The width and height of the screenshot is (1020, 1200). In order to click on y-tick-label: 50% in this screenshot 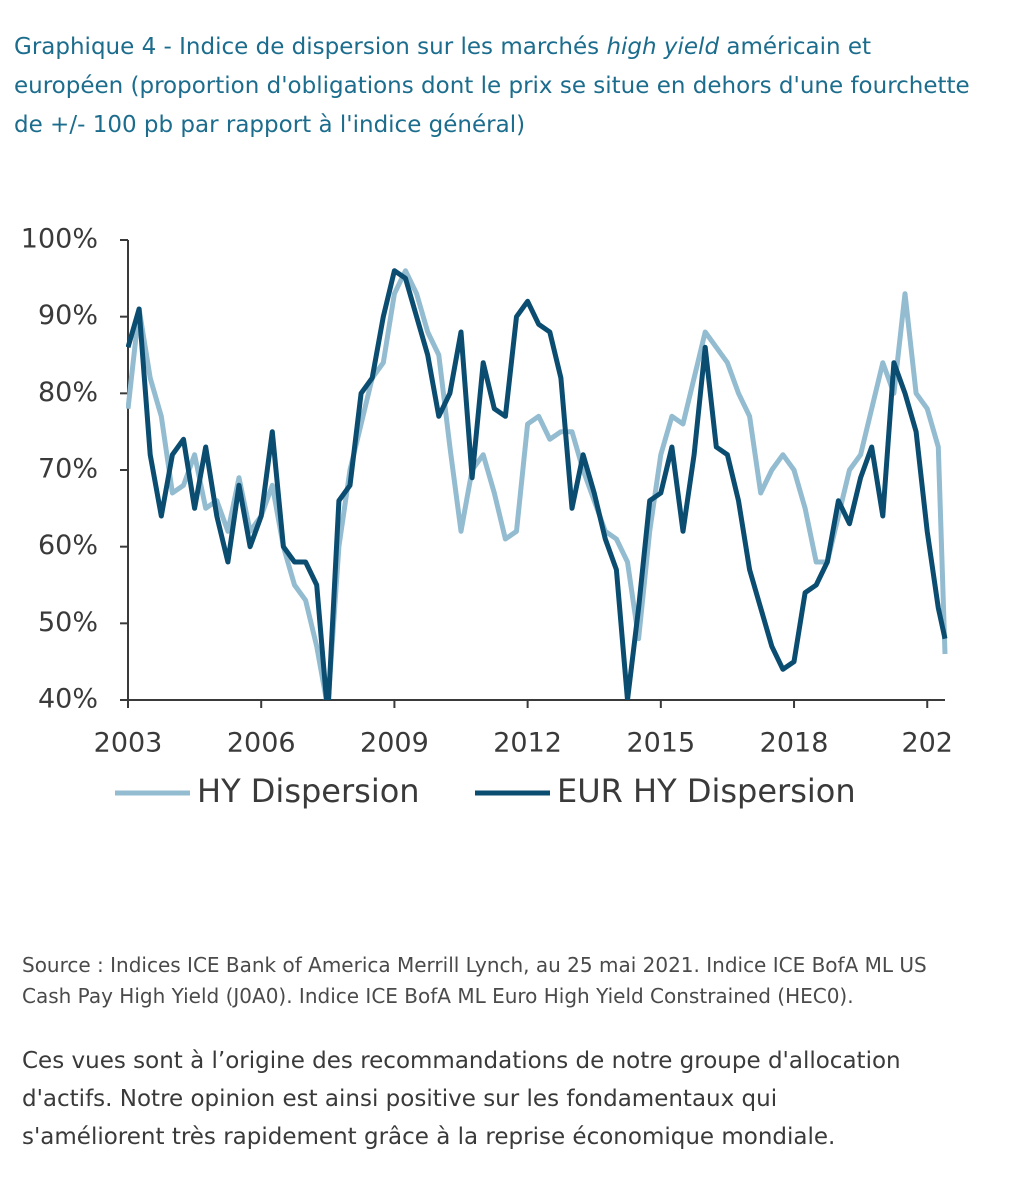, I will do `click(68, 622)`.